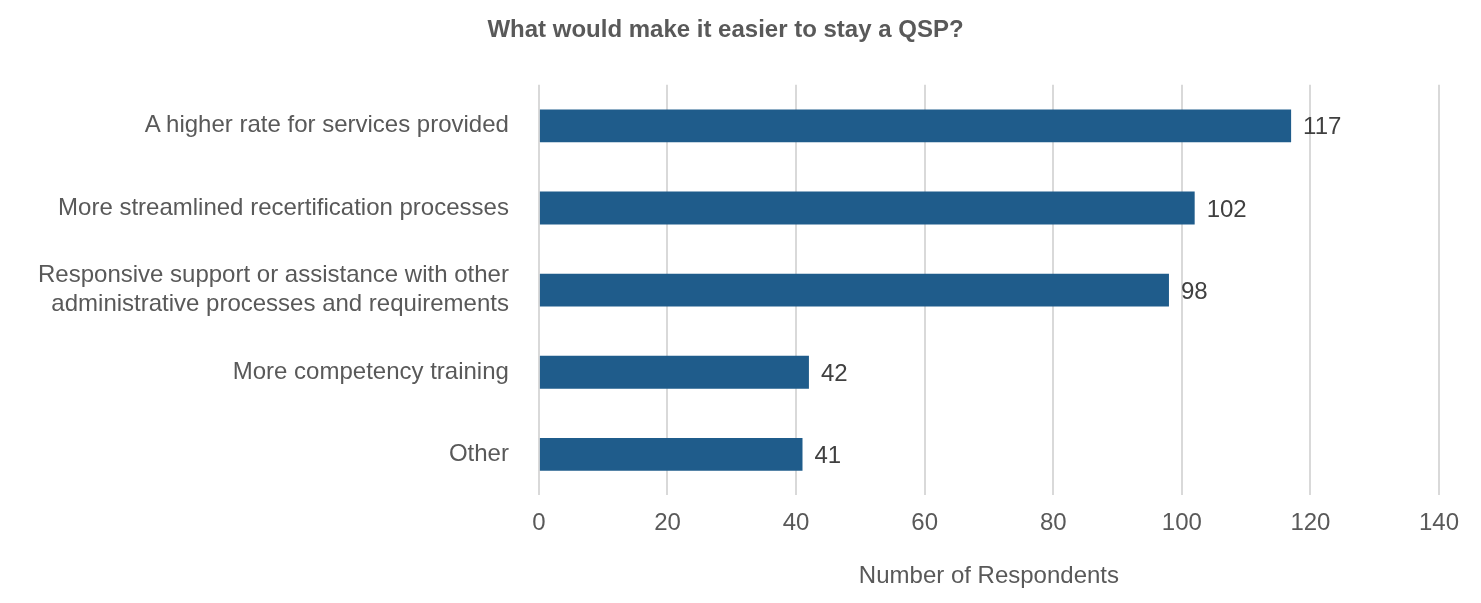 The image size is (1481, 603). I want to click on x-tick-label: 120, so click(1310, 522).